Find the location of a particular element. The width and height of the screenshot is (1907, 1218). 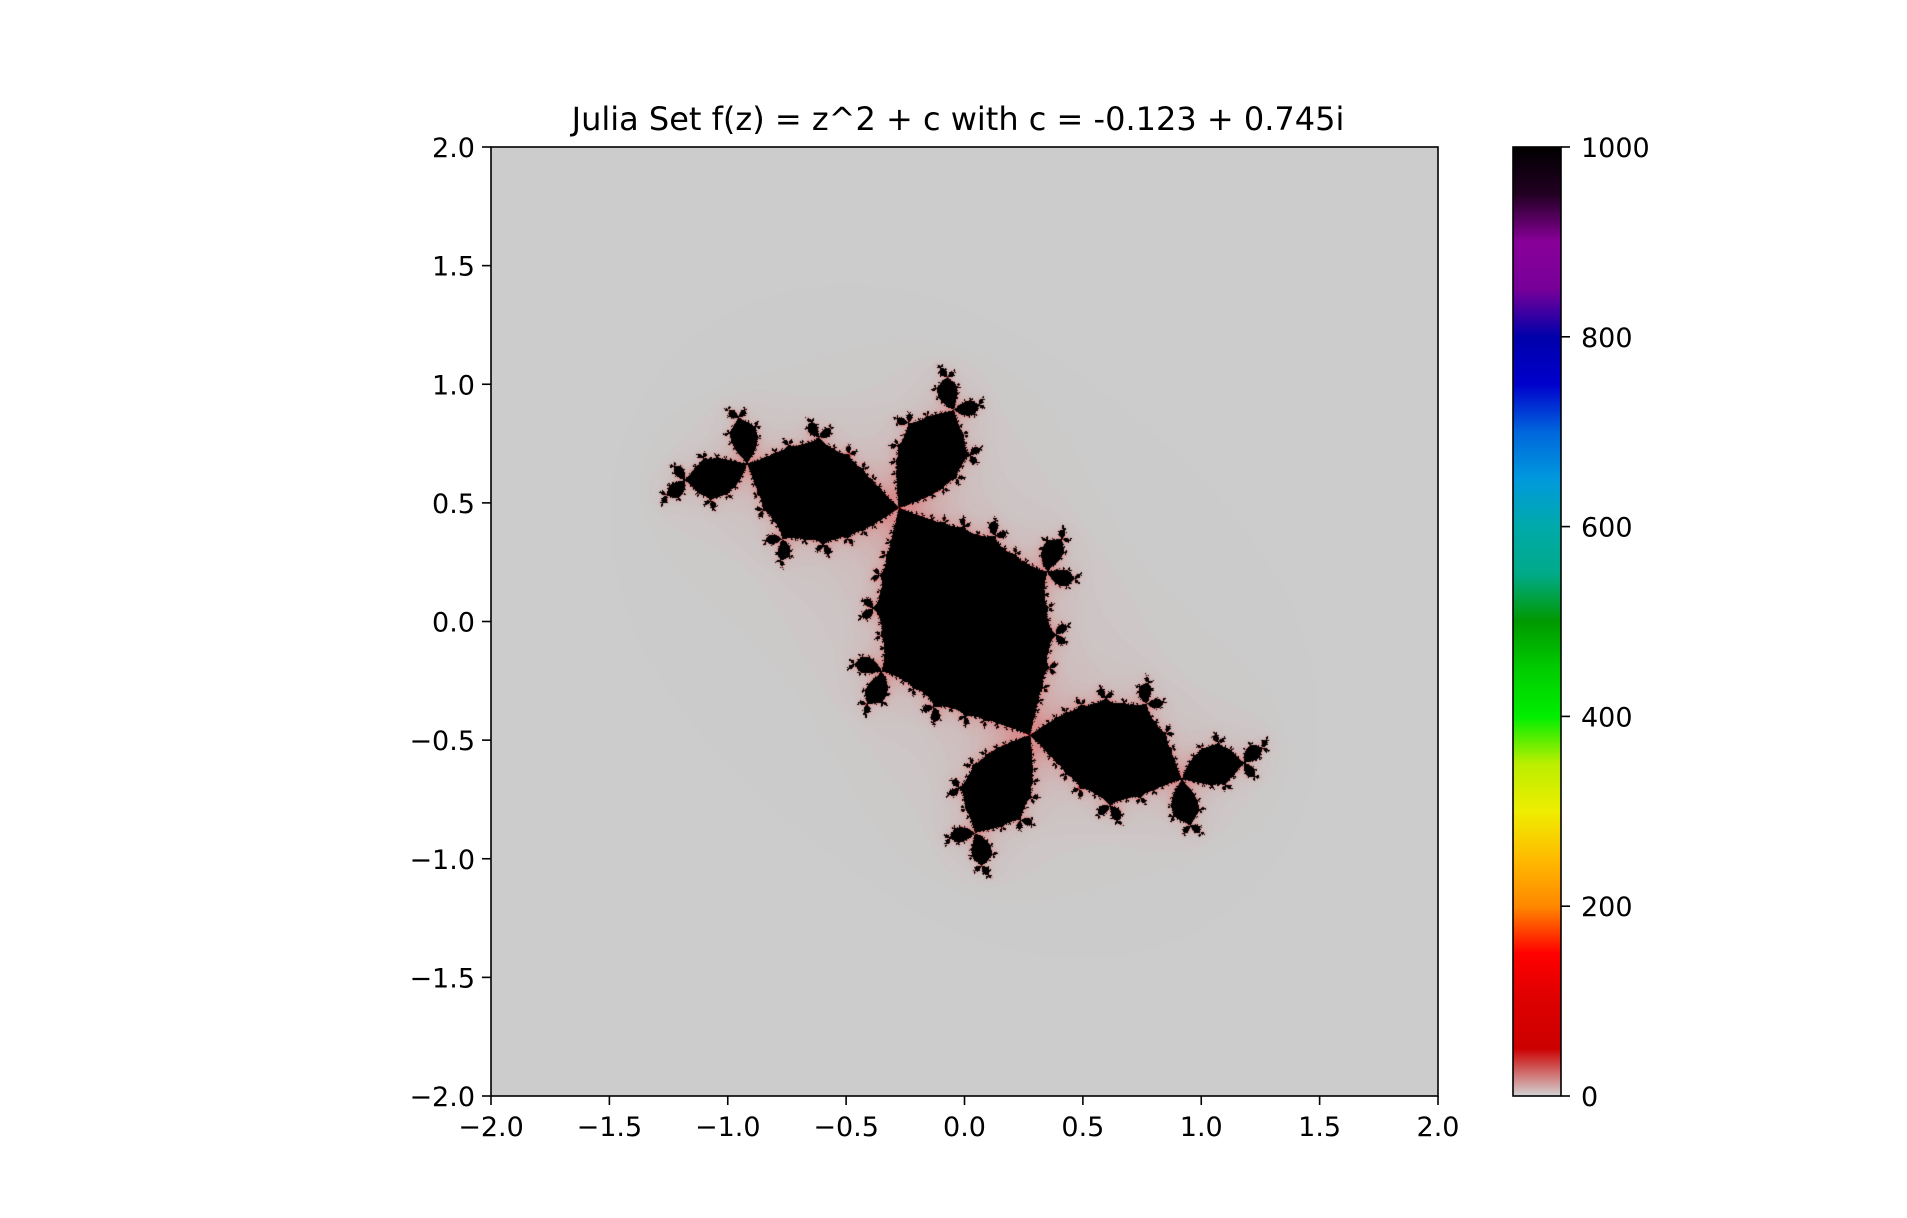

colorbar-tick-label: 1000 is located at coordinates (1615, 148).